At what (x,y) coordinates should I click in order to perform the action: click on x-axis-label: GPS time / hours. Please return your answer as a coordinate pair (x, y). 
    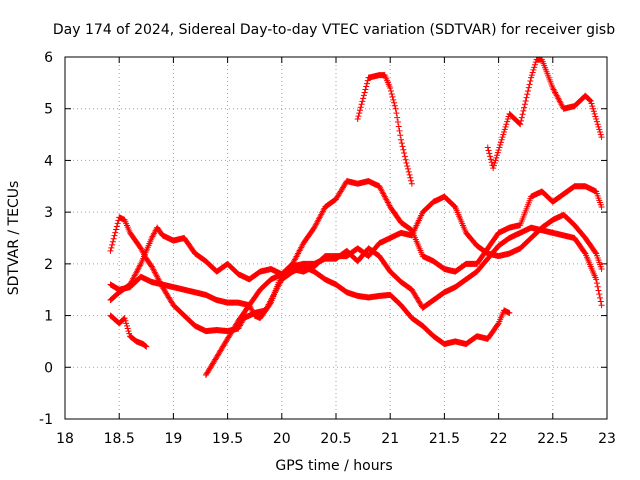
    Looking at the image, I should click on (333, 466).